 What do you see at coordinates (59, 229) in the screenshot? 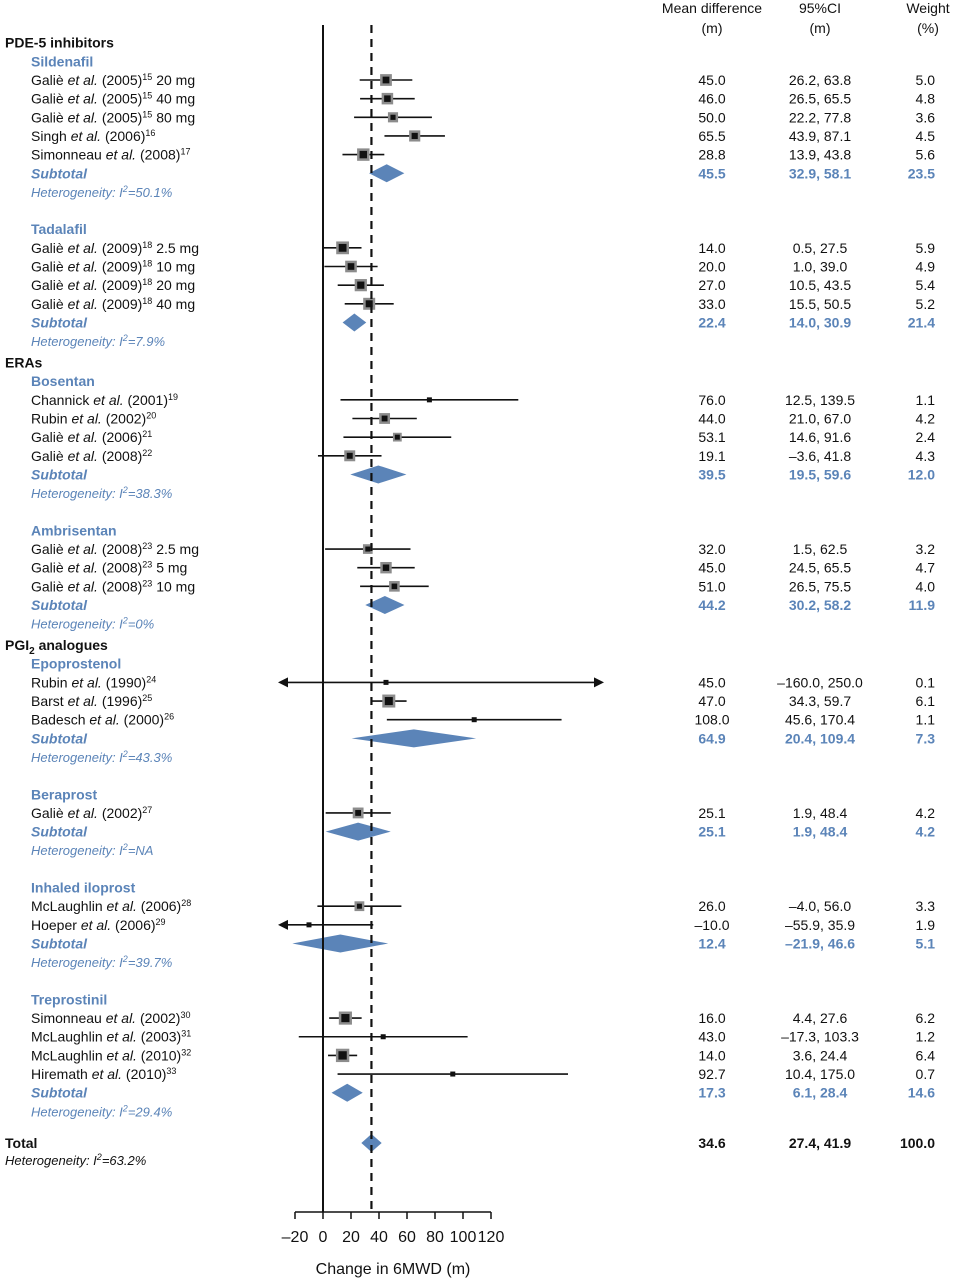
I see `subgroup-heading: Tadalafil` at bounding box center [59, 229].